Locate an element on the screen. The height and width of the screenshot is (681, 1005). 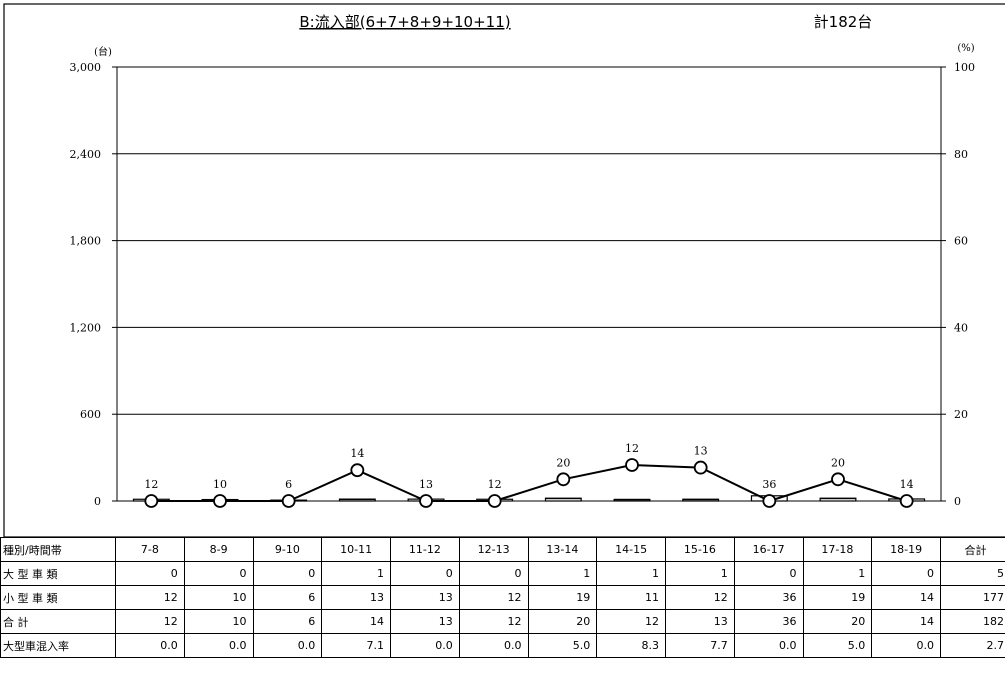
table-cell: 11 is located at coordinates (631, 597).